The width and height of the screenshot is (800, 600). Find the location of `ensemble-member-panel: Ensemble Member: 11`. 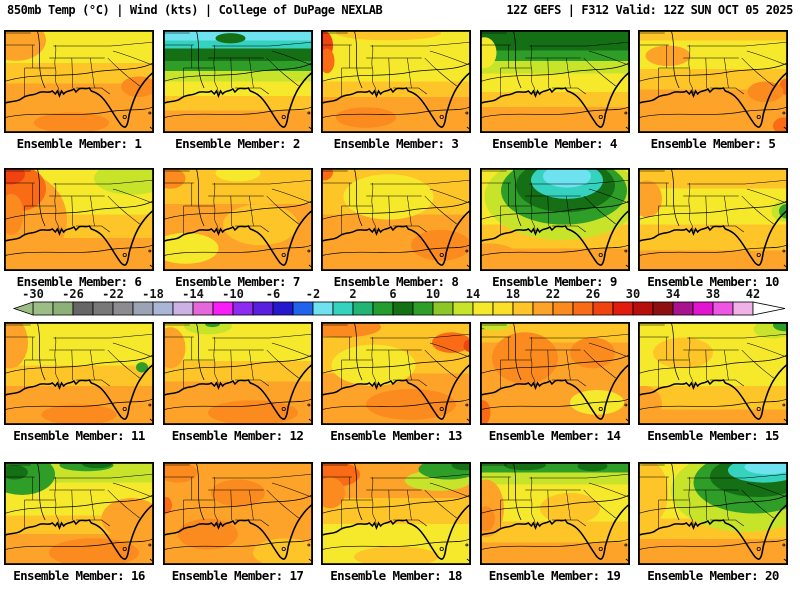

ensemble-member-panel: Ensemble Member: 11 is located at coordinates (79, 382).